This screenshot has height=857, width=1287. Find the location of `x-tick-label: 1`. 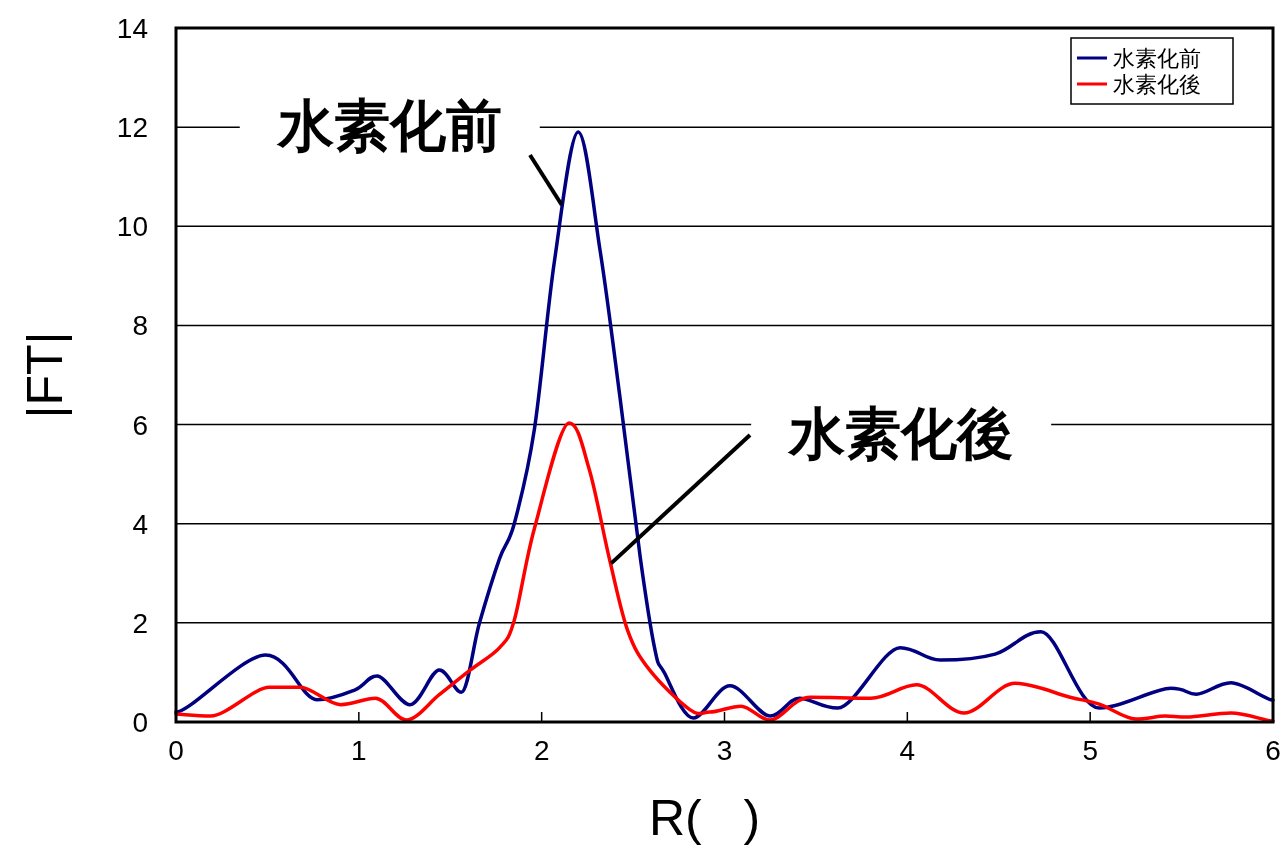

x-tick-label: 1 is located at coordinates (359, 750).